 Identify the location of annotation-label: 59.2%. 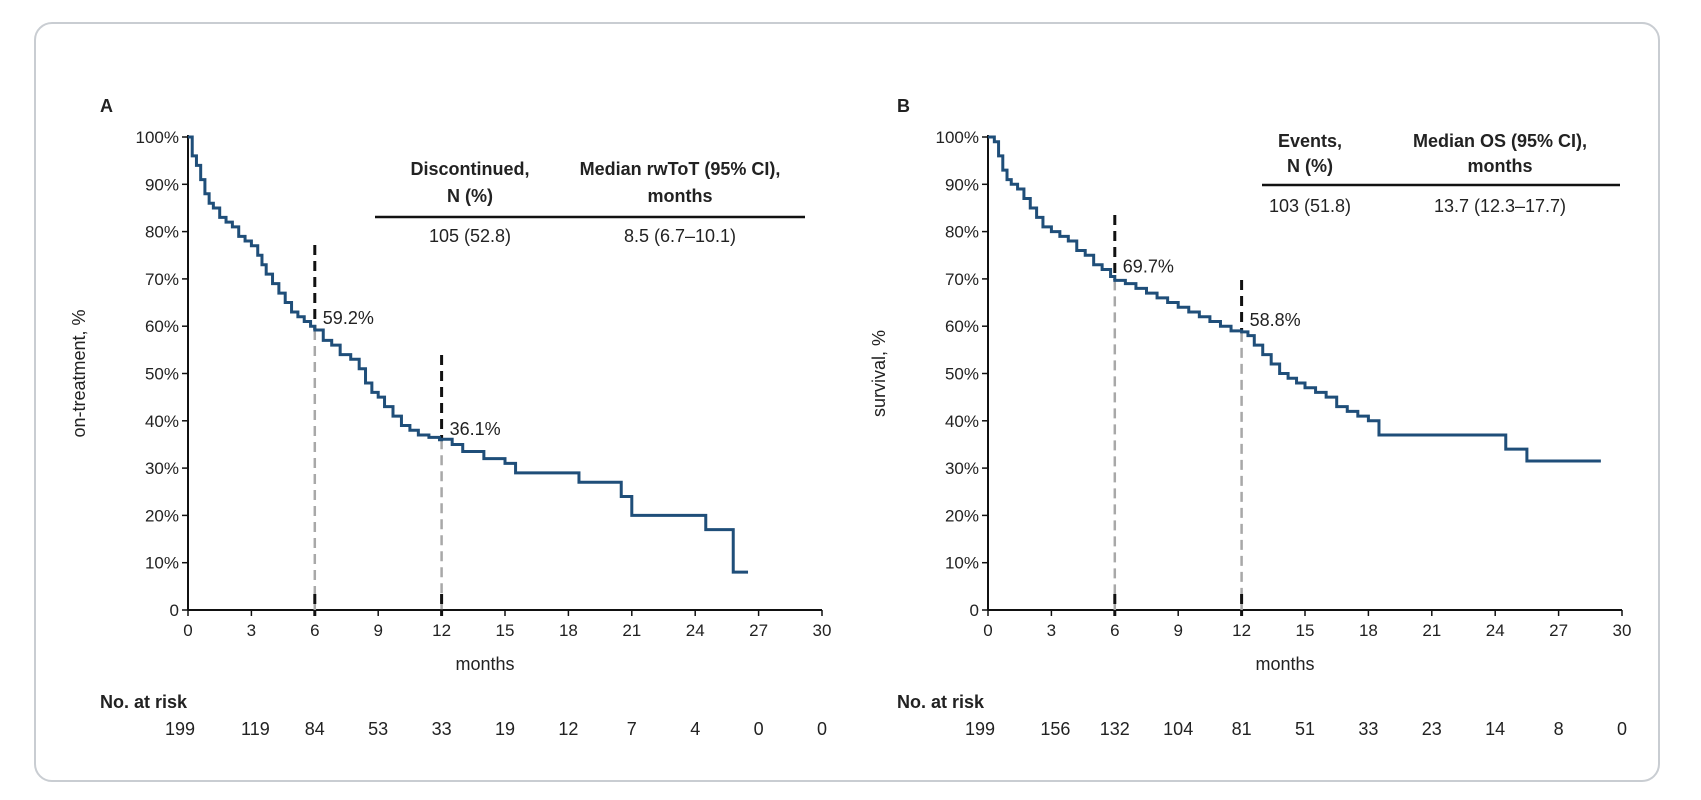
(348, 318).